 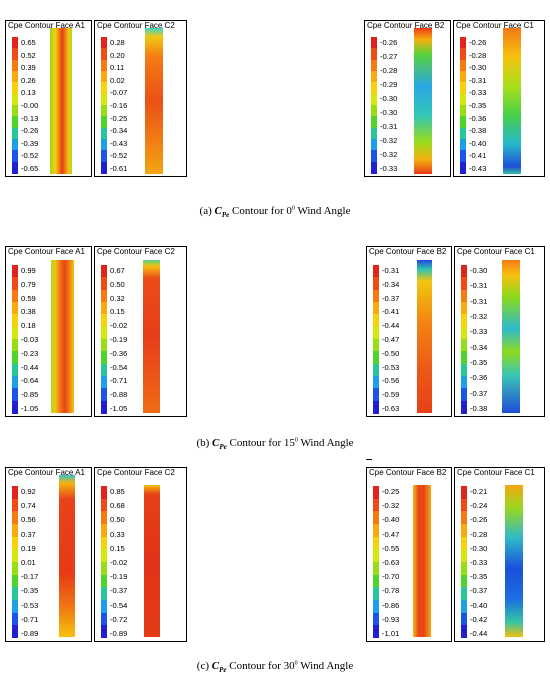 I want to click on colorbar-tick-label: 0.13, so click(x=28, y=93).